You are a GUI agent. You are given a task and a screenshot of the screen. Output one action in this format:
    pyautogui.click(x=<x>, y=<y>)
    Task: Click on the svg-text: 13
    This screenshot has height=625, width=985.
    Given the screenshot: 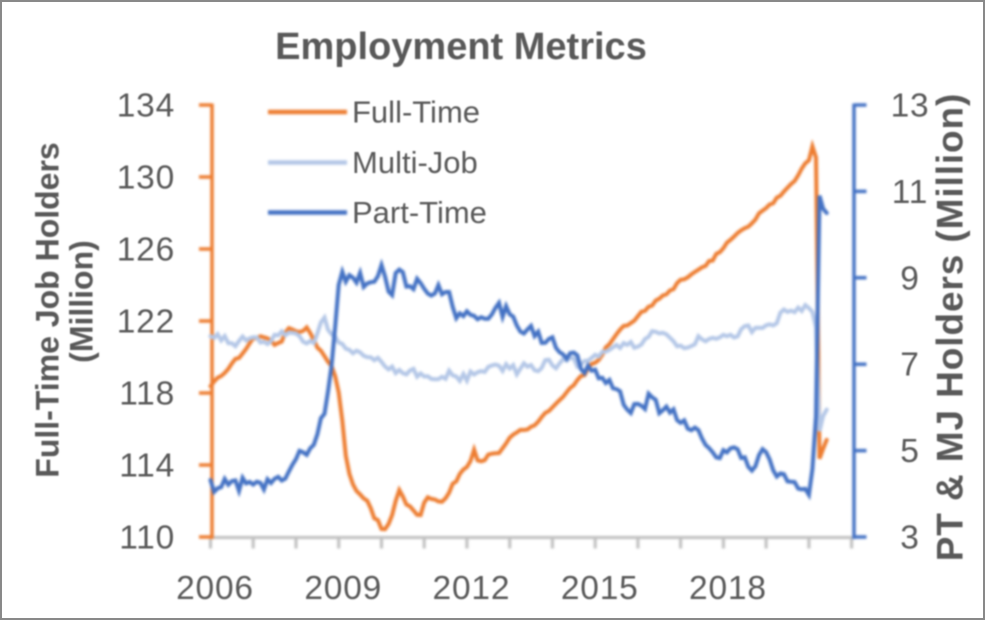 What is the action you would take?
    pyautogui.click(x=910, y=106)
    